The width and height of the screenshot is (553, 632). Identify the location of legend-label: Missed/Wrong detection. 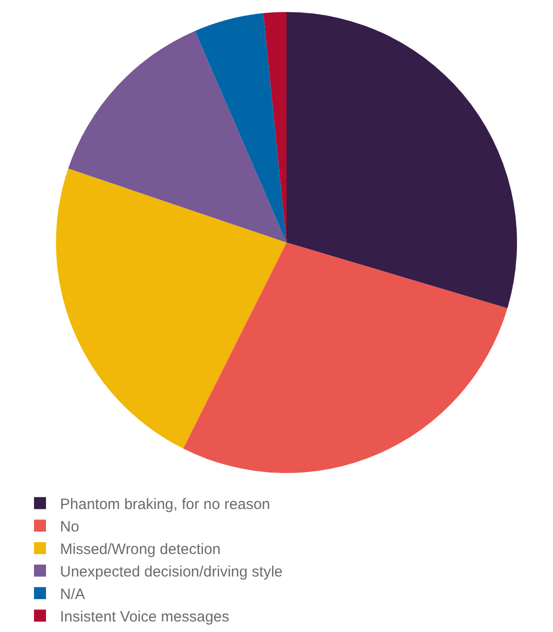
(140, 549).